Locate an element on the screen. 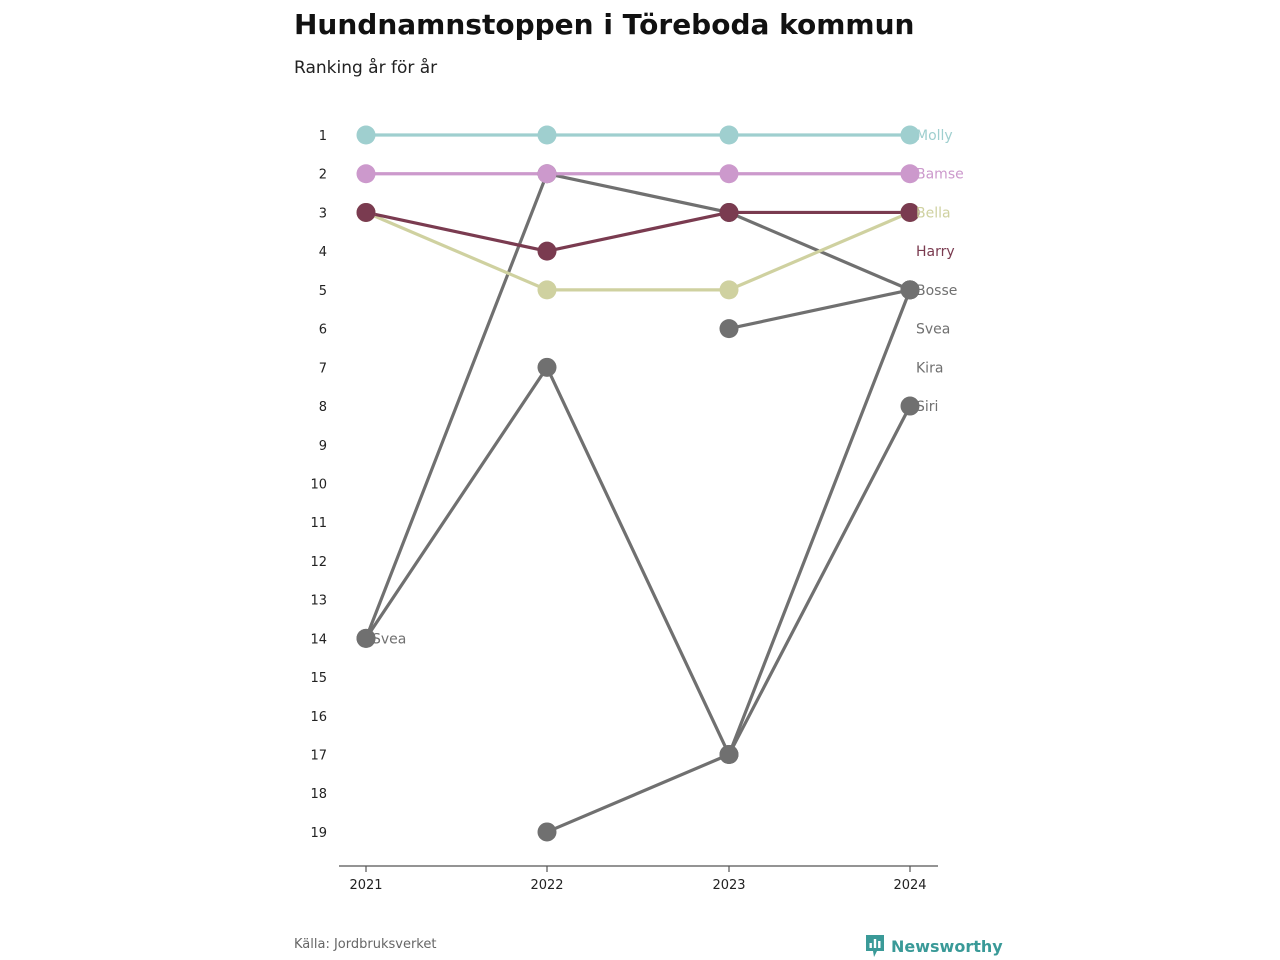  y-tick-label: 10 is located at coordinates (318, 484).